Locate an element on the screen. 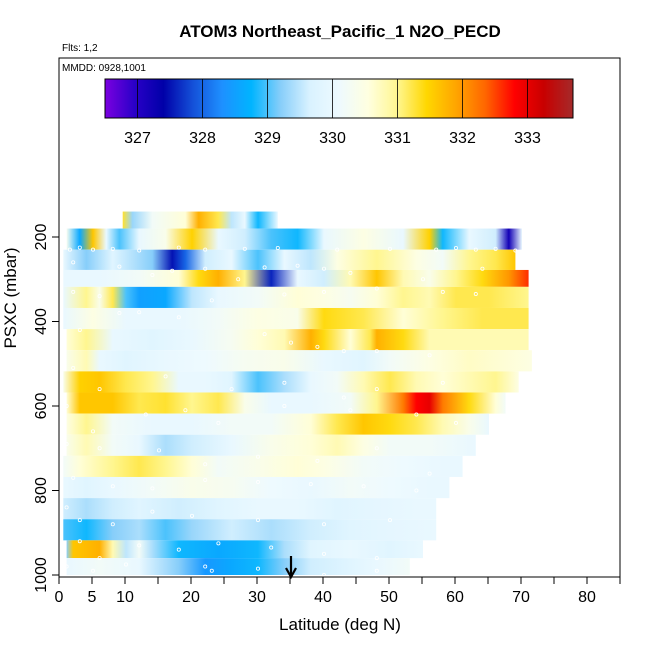  y-tick-label-200: 200 is located at coordinates (41, 237).